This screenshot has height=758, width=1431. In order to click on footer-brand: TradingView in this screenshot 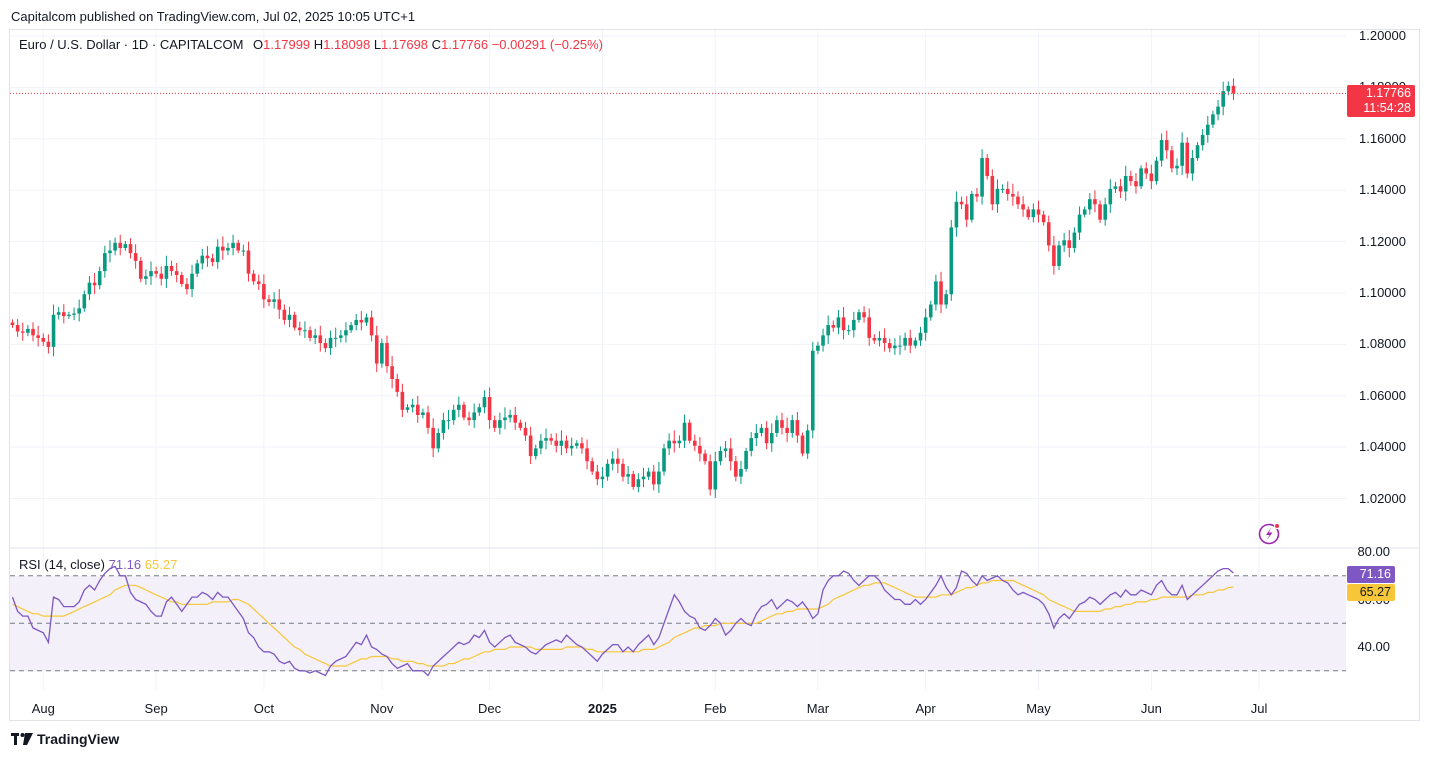, I will do `click(65, 739)`.